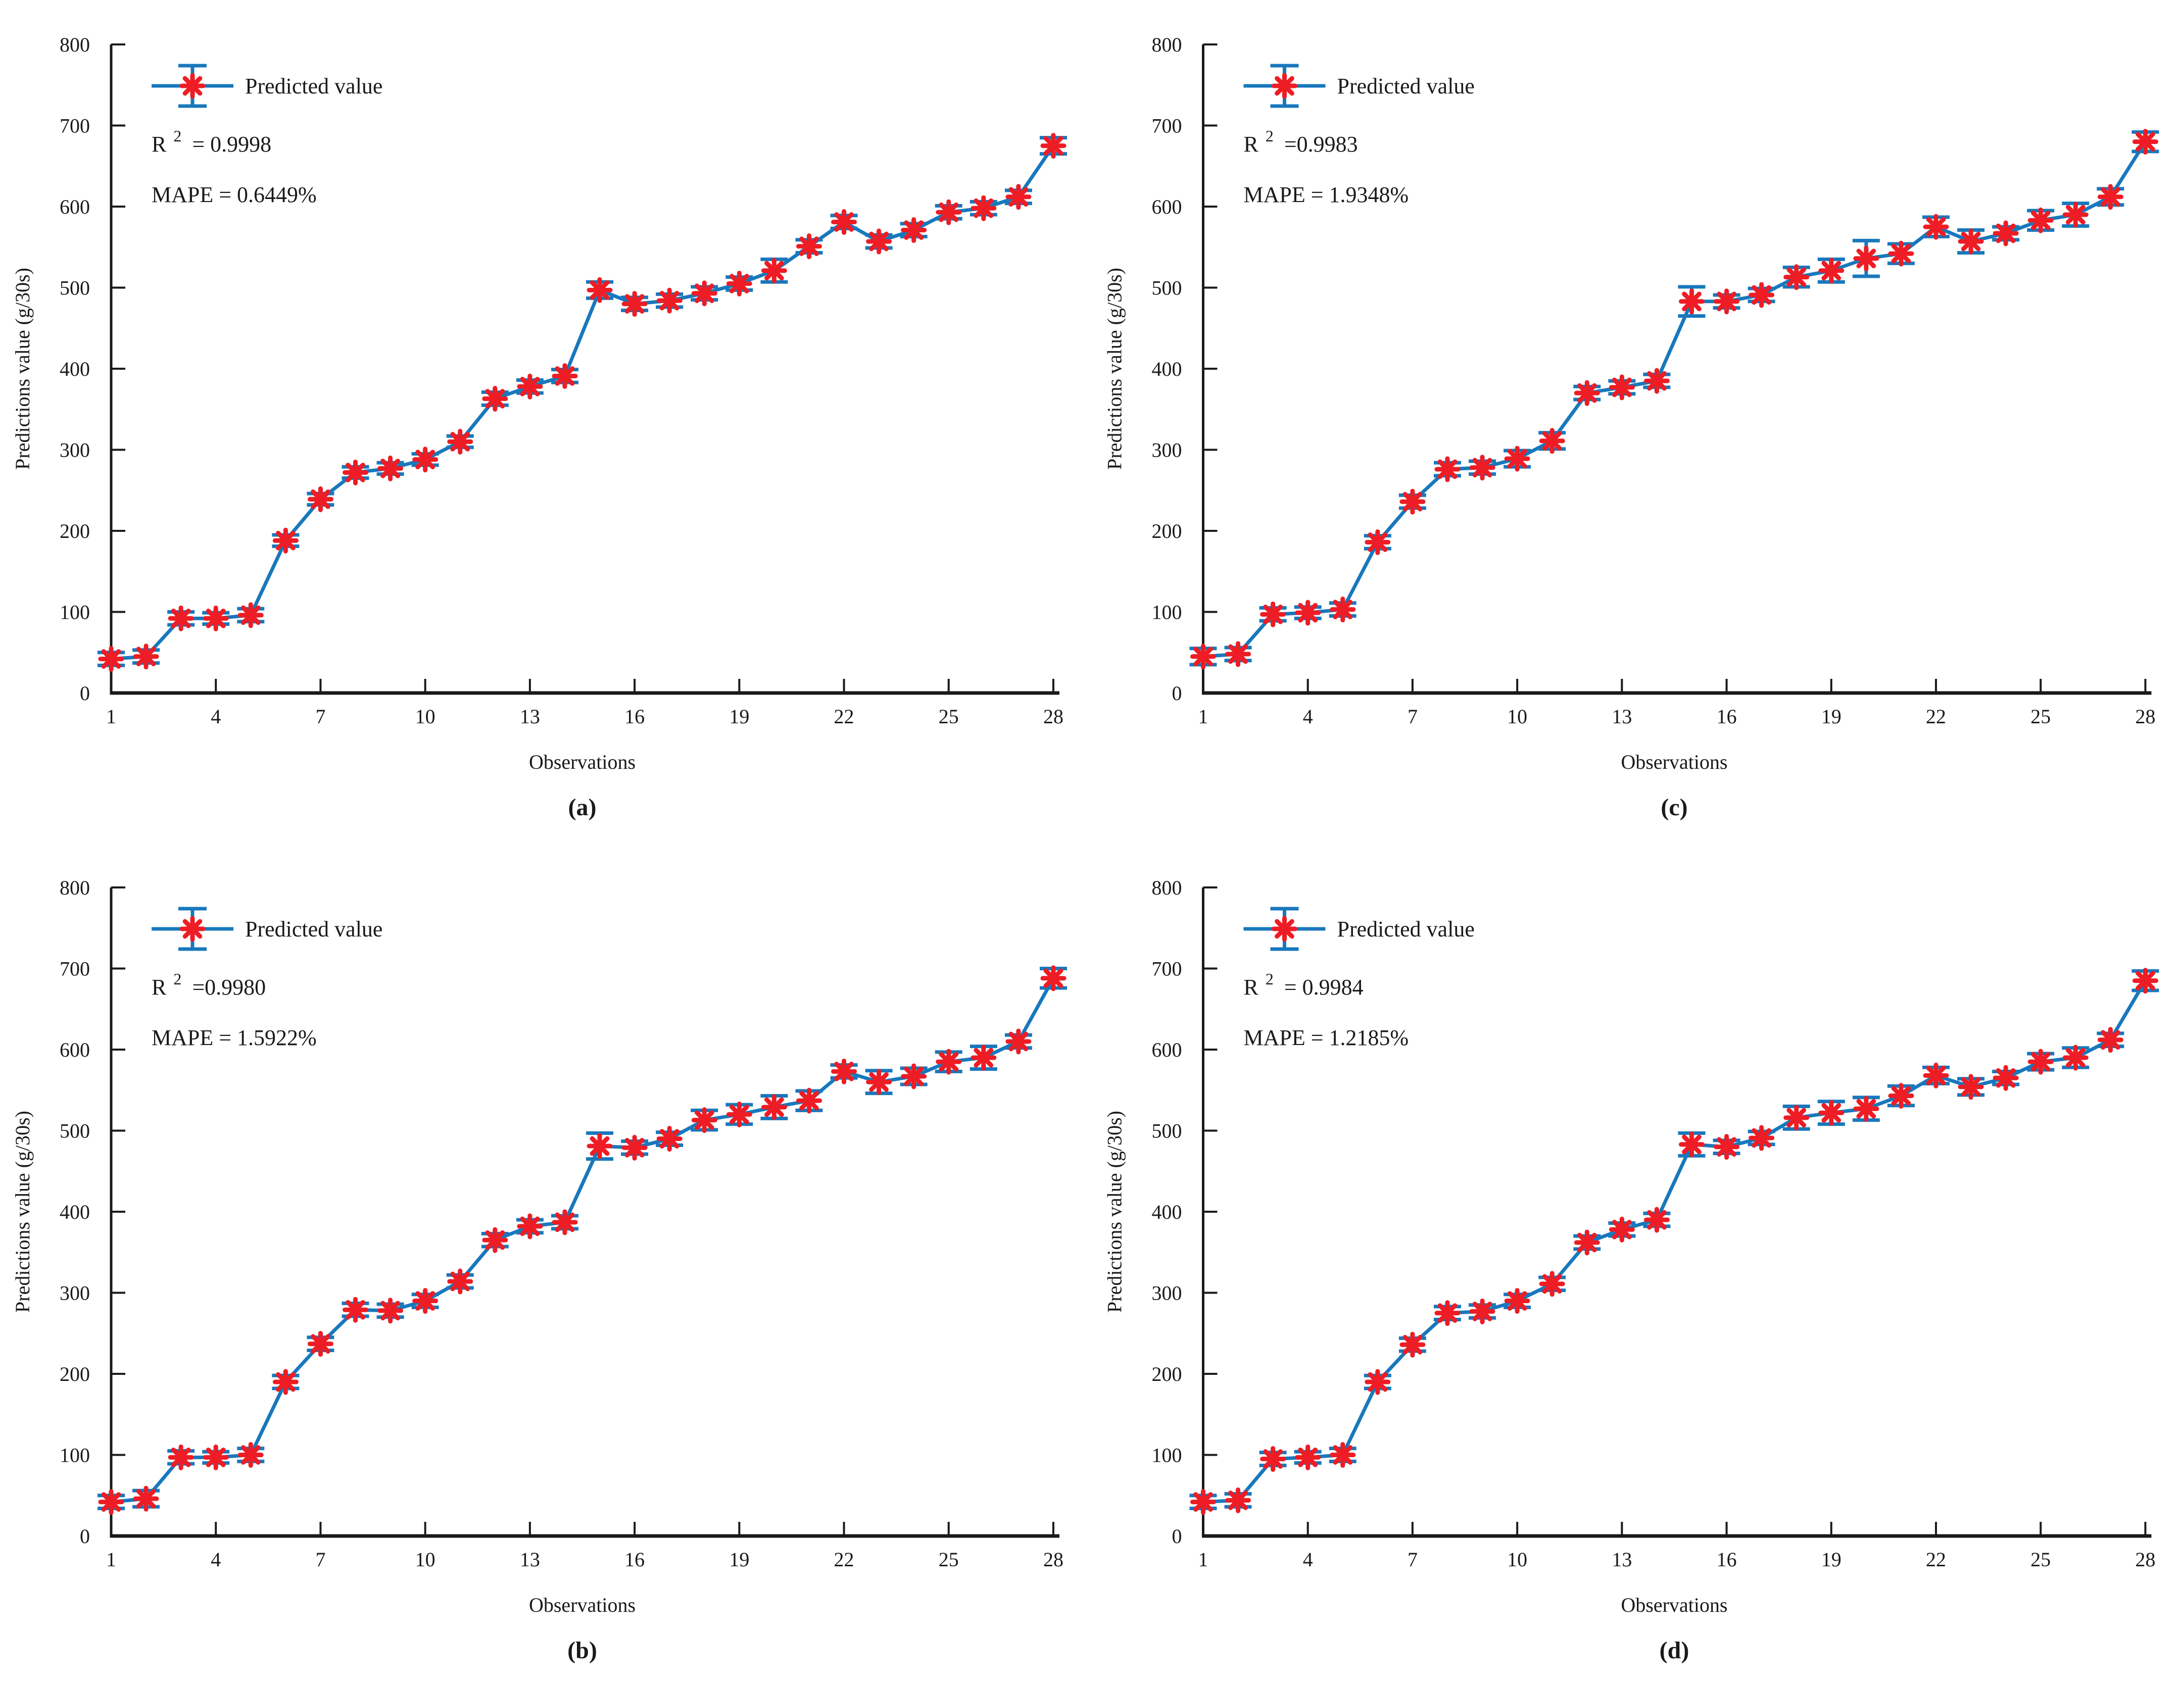  Describe the element at coordinates (1359, 86) in the screenshot. I see `legend: Predicted value` at that location.